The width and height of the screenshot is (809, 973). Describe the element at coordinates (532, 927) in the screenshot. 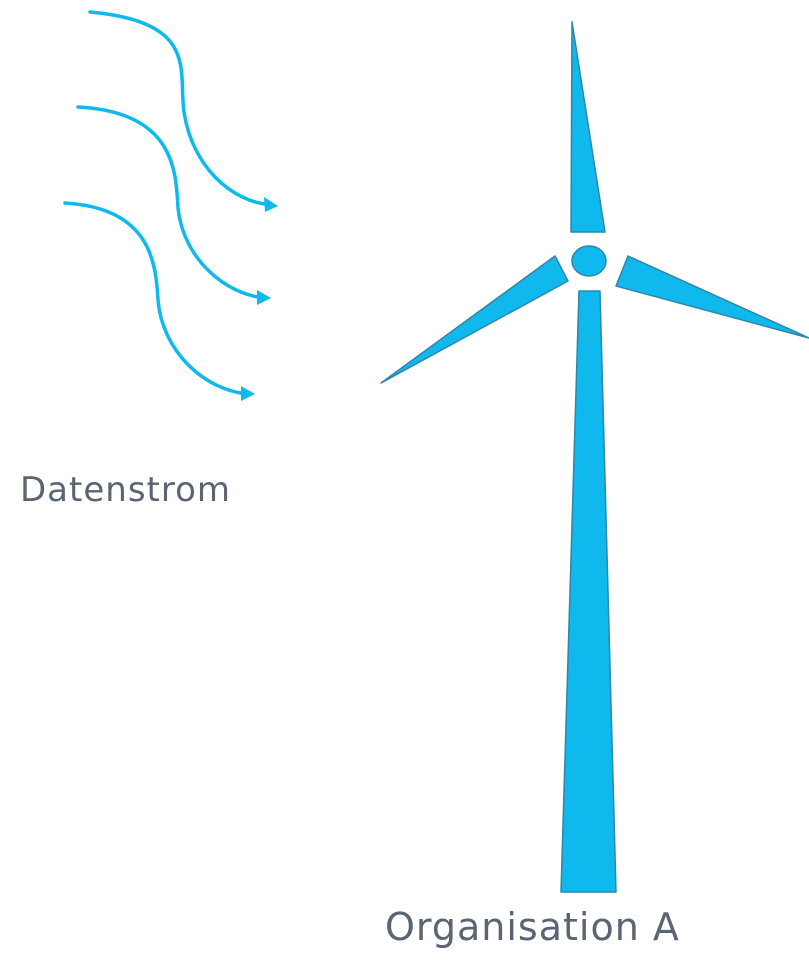

I see `organisation-label: Organisation A` at that location.